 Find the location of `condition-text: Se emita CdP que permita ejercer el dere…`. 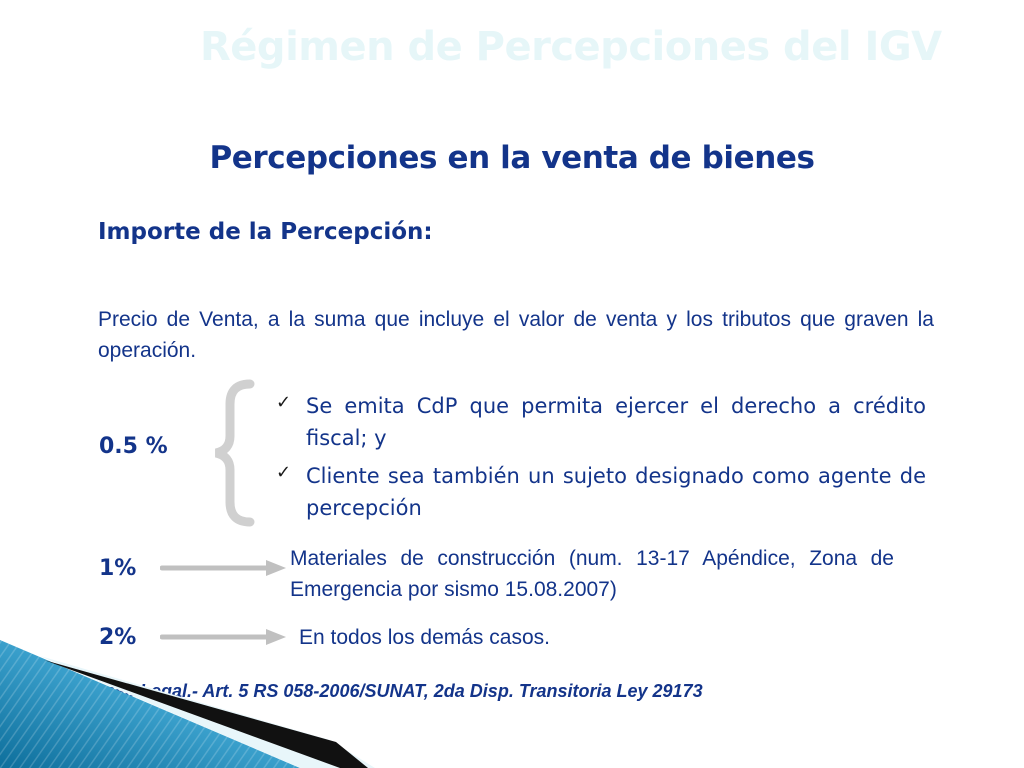

condition-text: Se emita CdP que permita ejercer el dere… is located at coordinates (616, 422).